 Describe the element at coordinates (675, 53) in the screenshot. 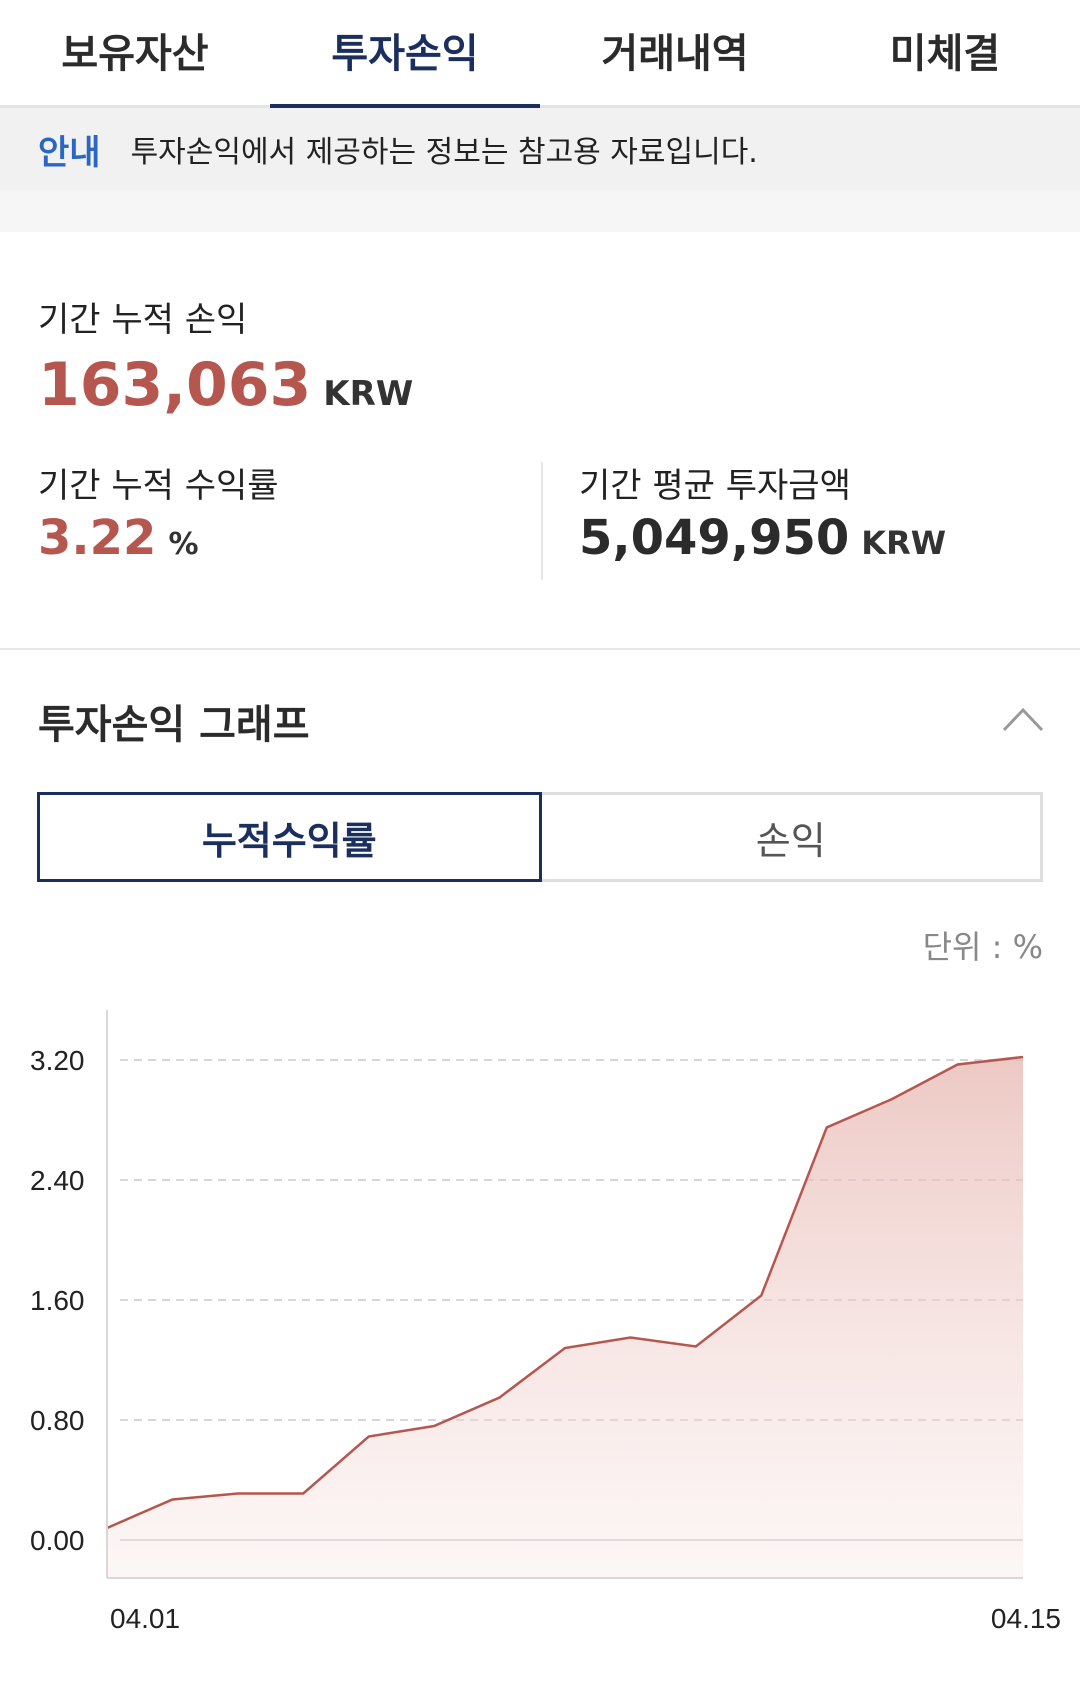

I see `tab-transactions: 거래내역` at that location.